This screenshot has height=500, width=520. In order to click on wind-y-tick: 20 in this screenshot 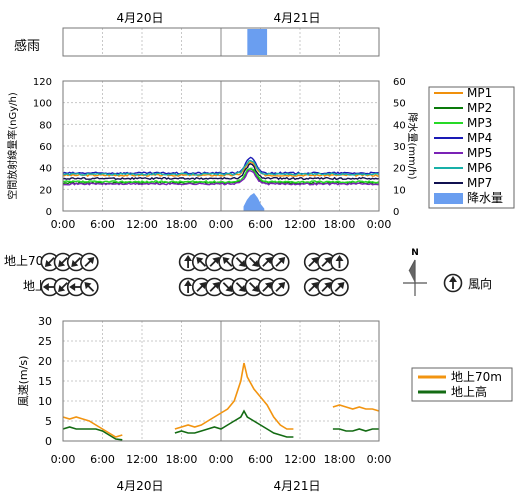, I will do `click(45, 361)`.